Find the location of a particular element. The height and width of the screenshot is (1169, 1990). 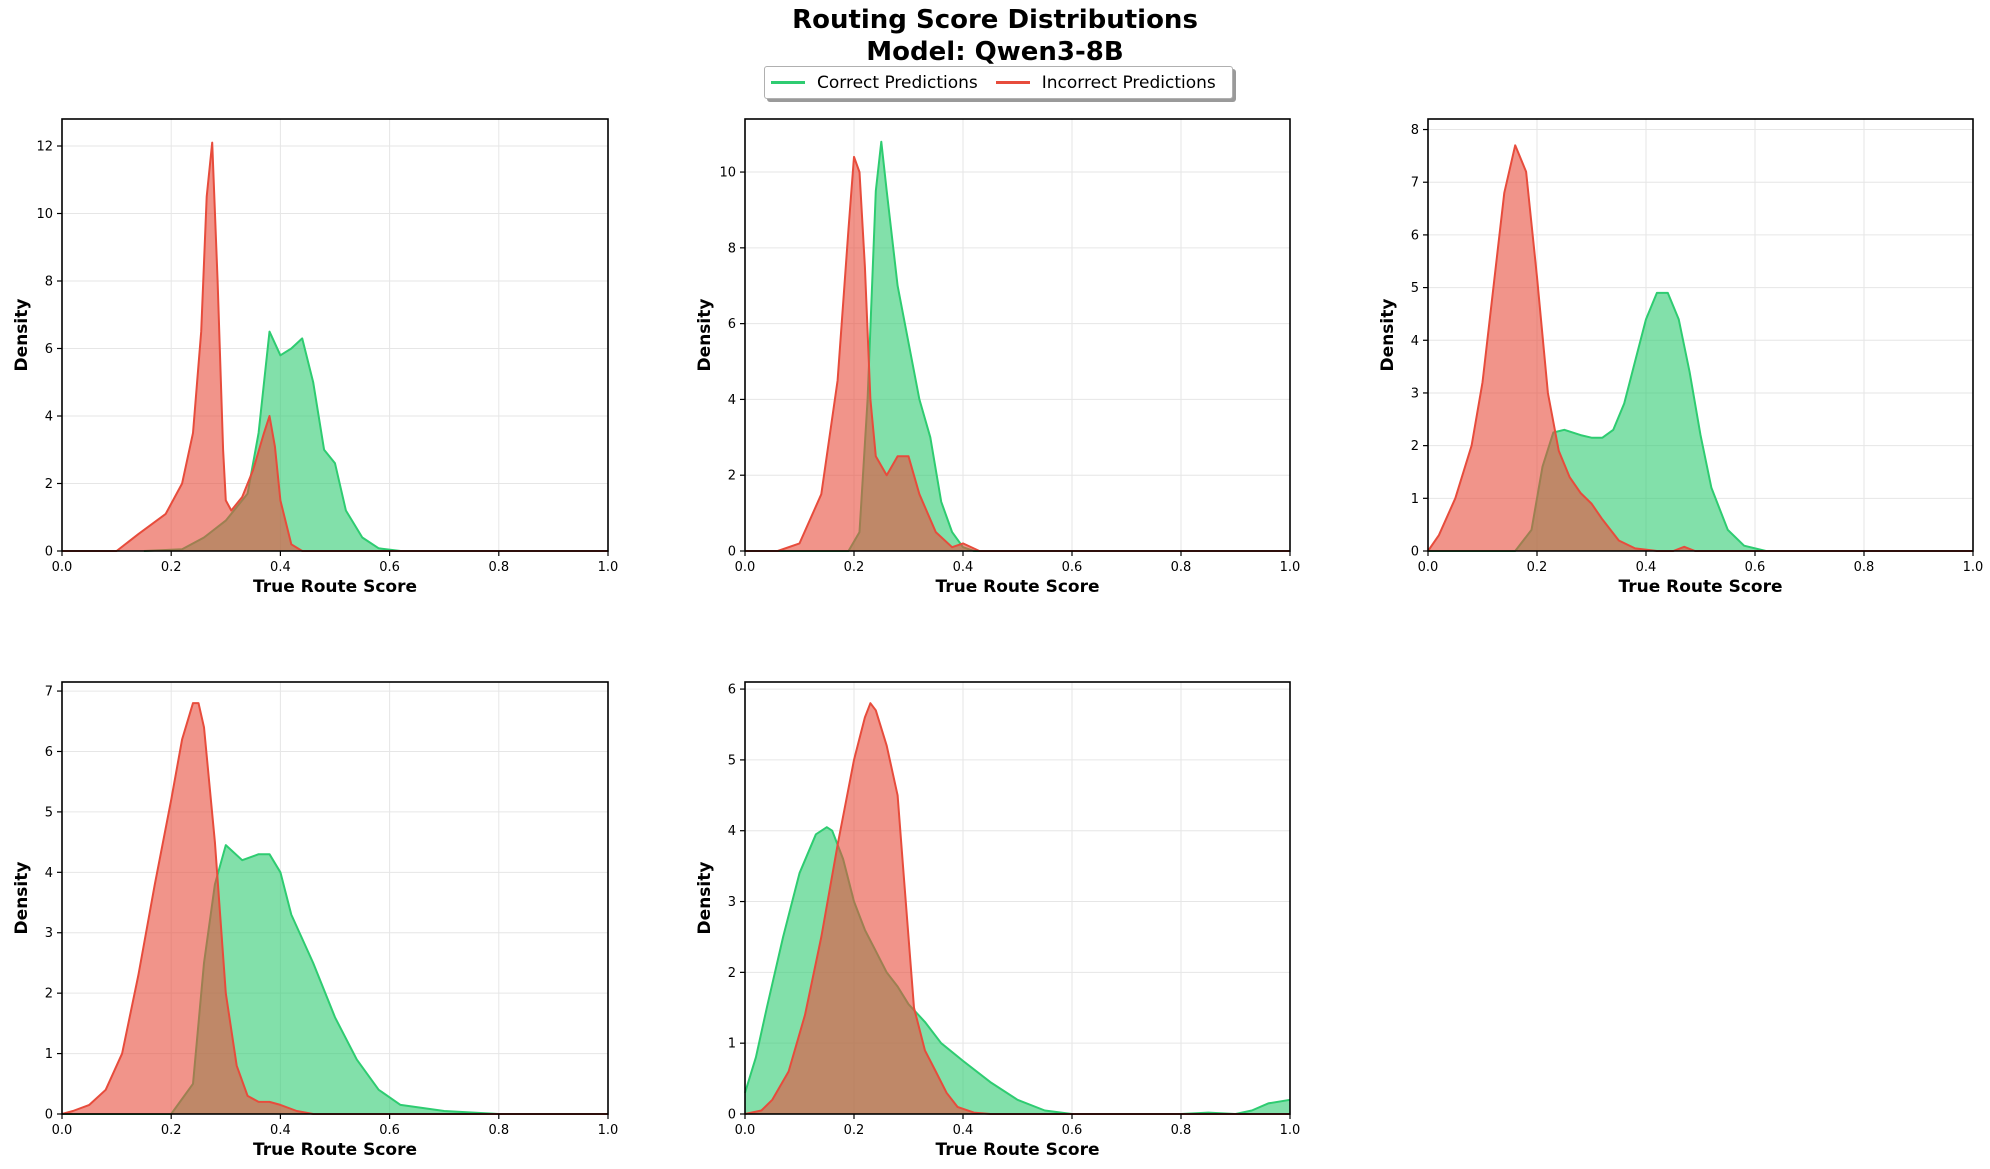

legend-entry-correct: Correct Predictions is located at coordinates (874, 83).